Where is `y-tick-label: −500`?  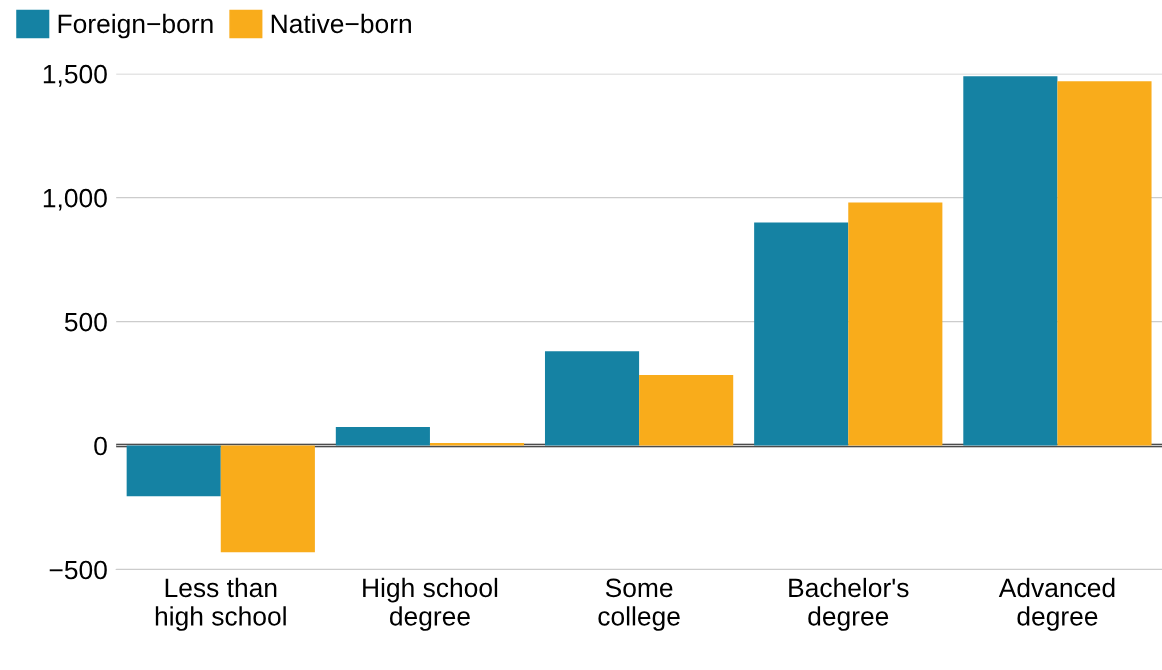 y-tick-label: −500 is located at coordinates (78, 570).